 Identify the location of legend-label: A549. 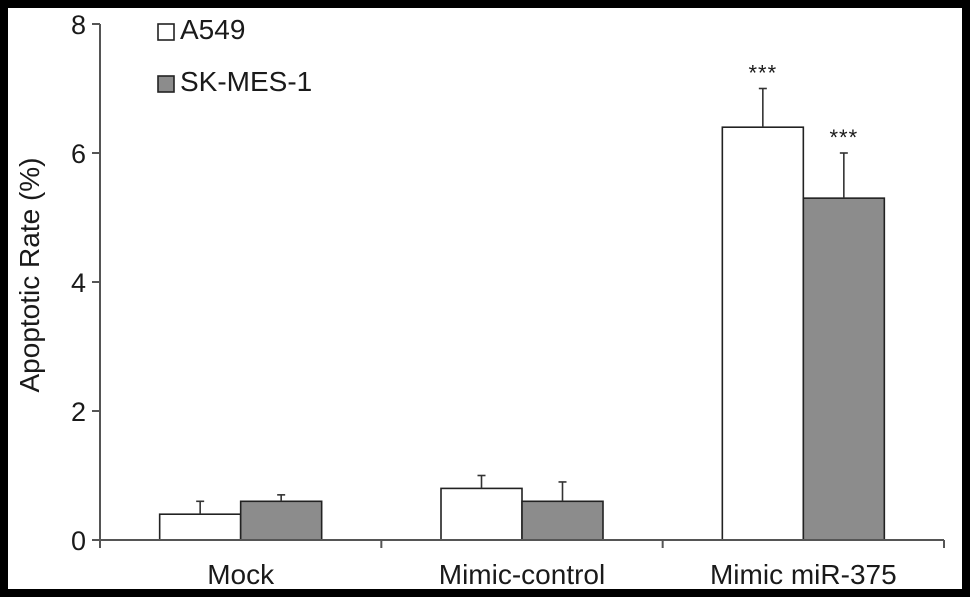
(212, 29).